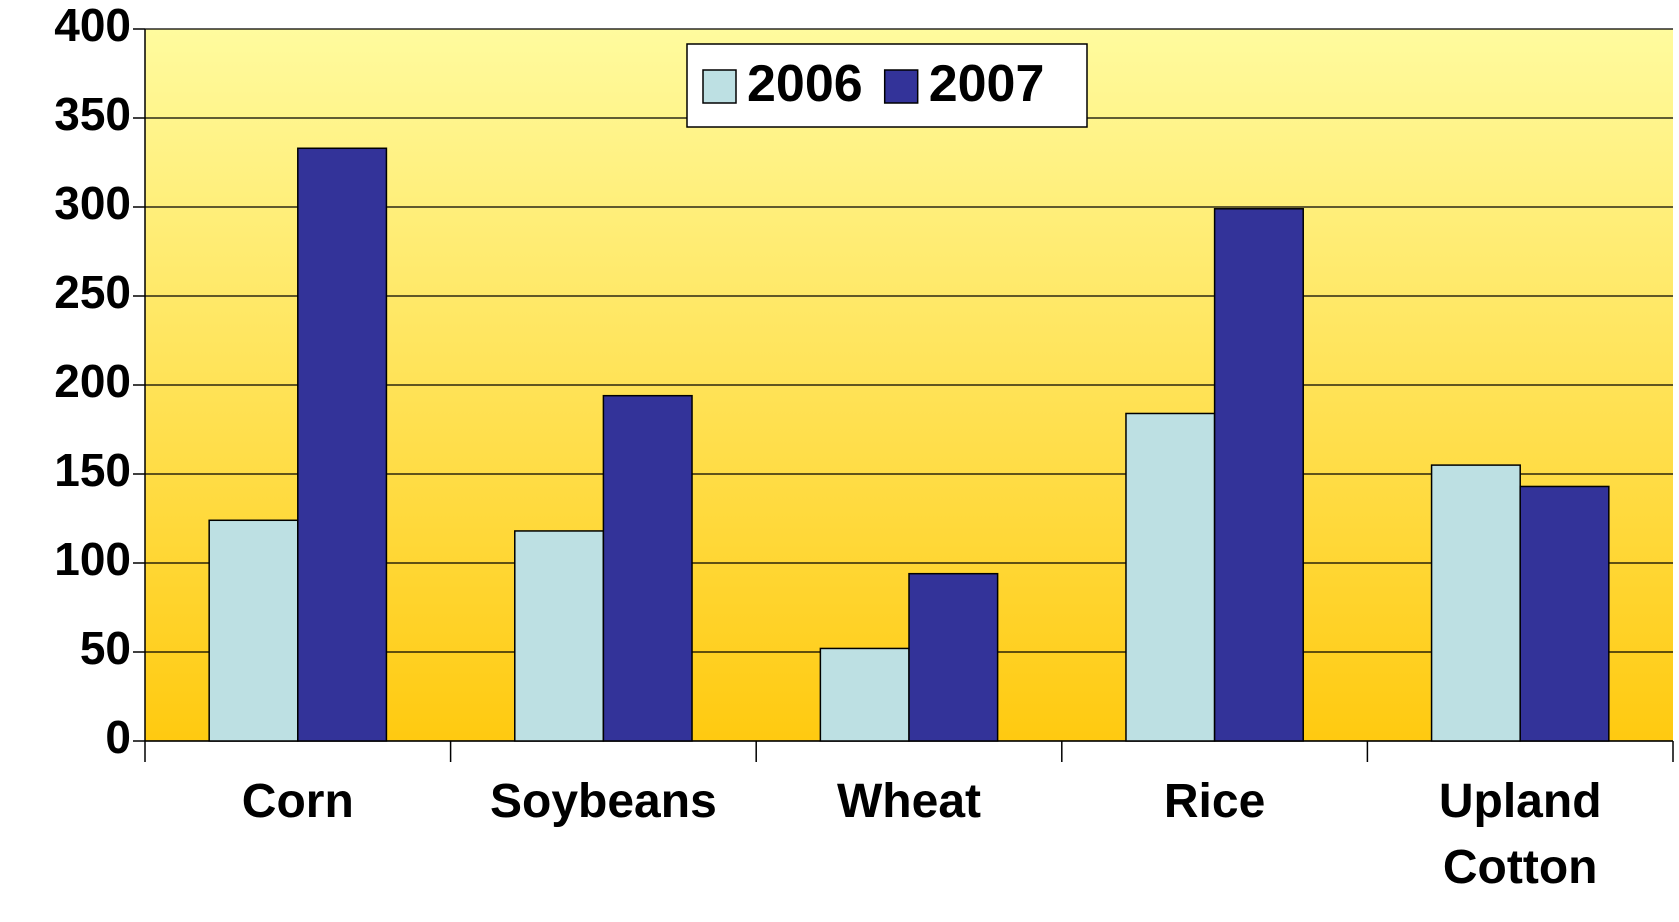  Describe the element at coordinates (1214, 801) in the screenshot. I see `x-tick-label: Rice` at that location.